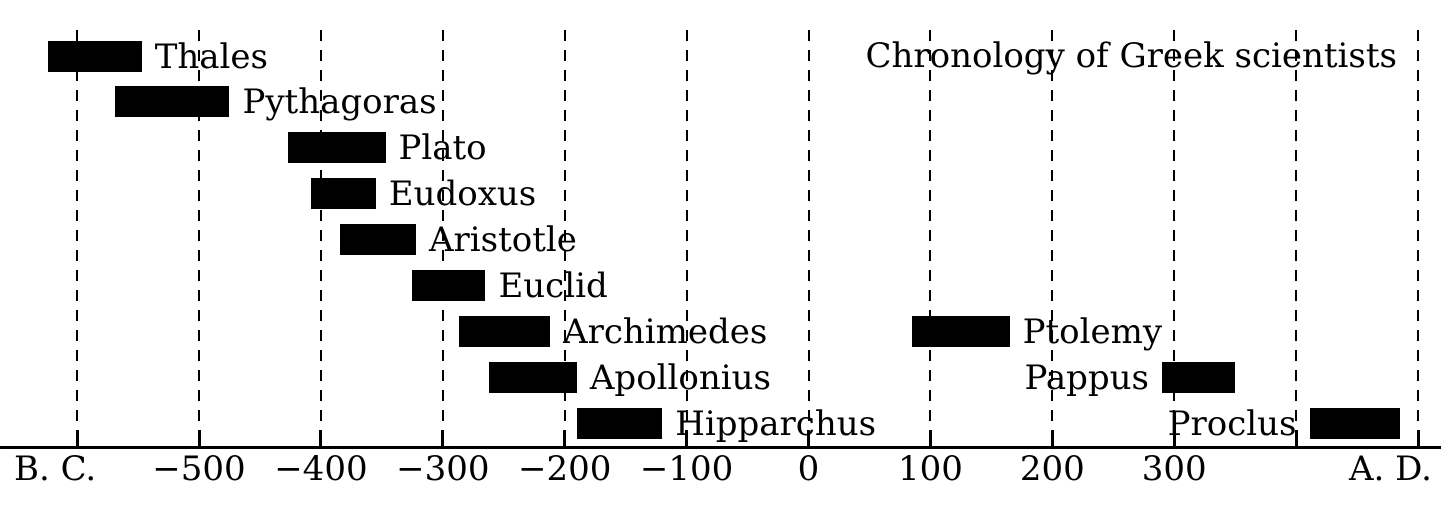  I want to click on tick-label-300: 300, so click(1174, 469).